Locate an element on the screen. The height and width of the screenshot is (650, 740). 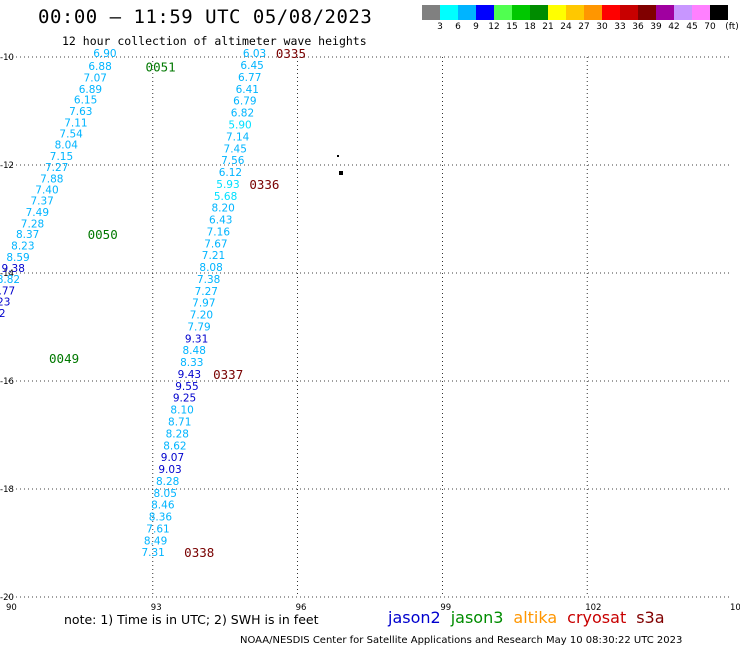
wave-height-label: 6.79 is located at coordinates (244, 102).